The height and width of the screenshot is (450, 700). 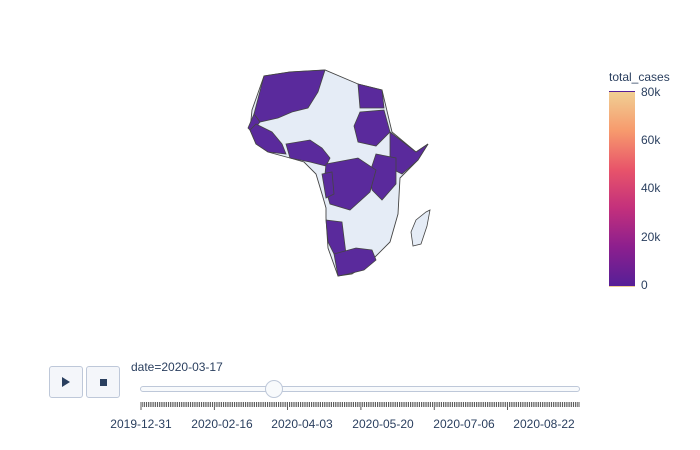 I want to click on colorbar-tick: 20k, so click(x=651, y=237).